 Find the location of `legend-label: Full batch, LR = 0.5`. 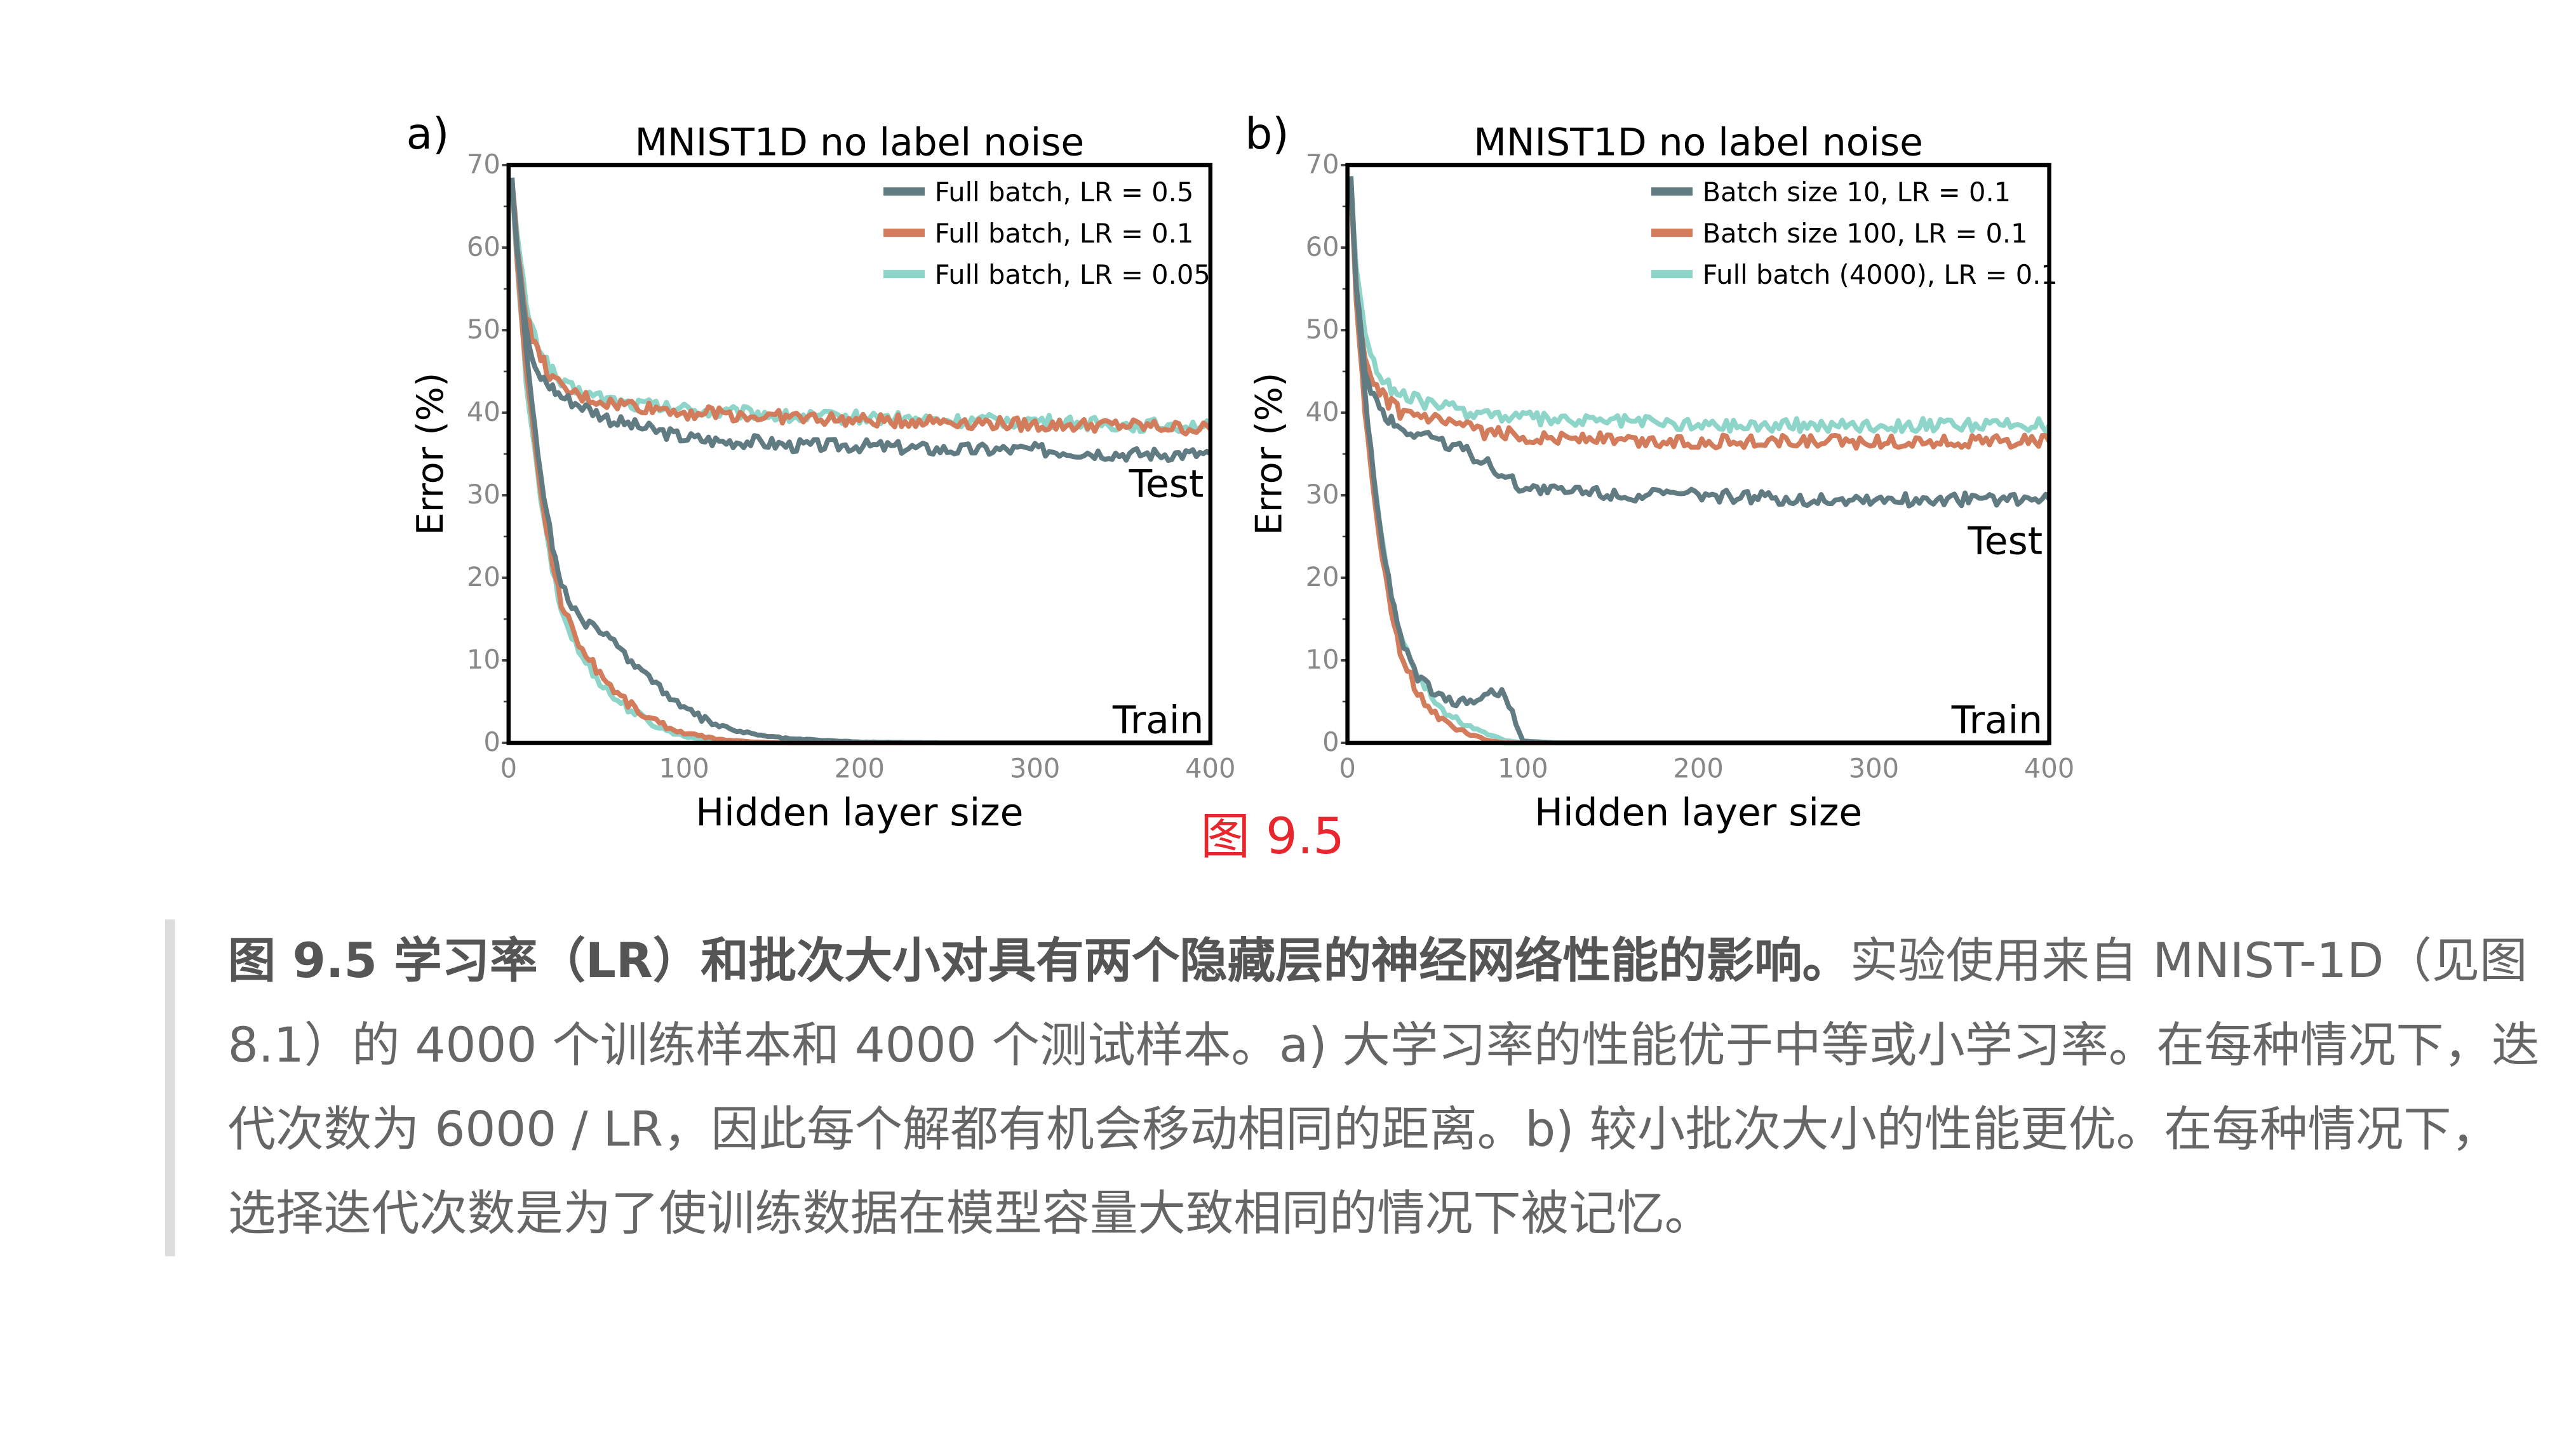

legend-label: Full batch, LR = 0.5 is located at coordinates (1064, 192).